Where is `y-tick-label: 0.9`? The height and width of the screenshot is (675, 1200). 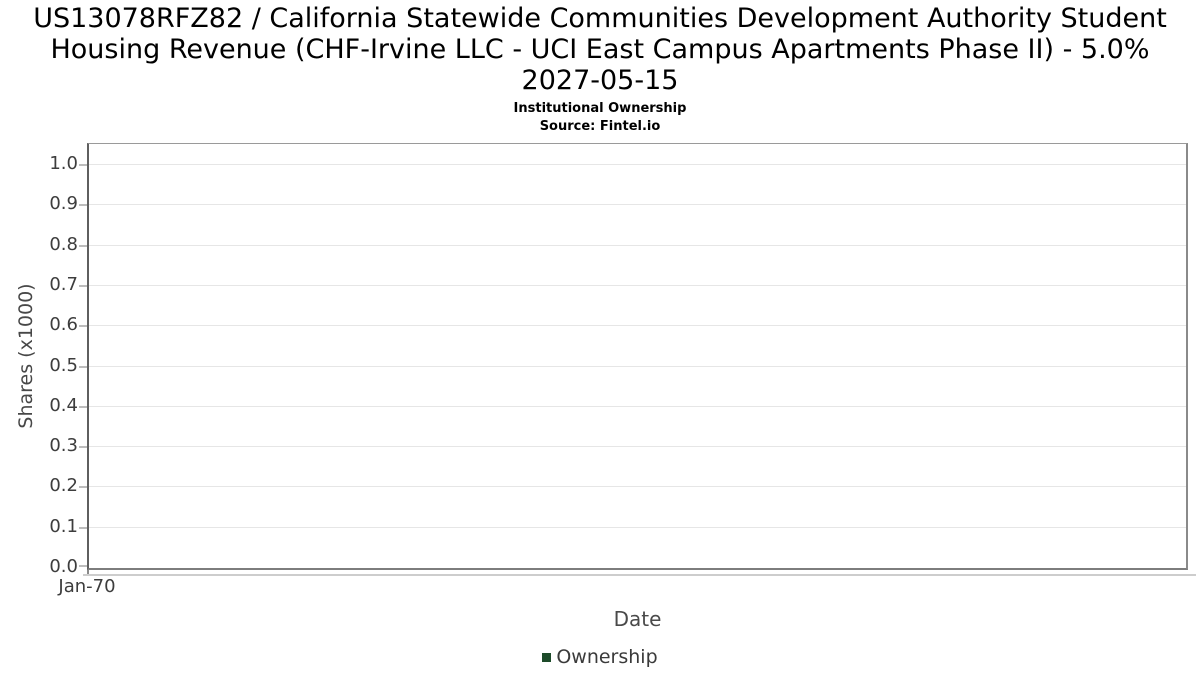
y-tick-label: 0.9 is located at coordinates (63, 203).